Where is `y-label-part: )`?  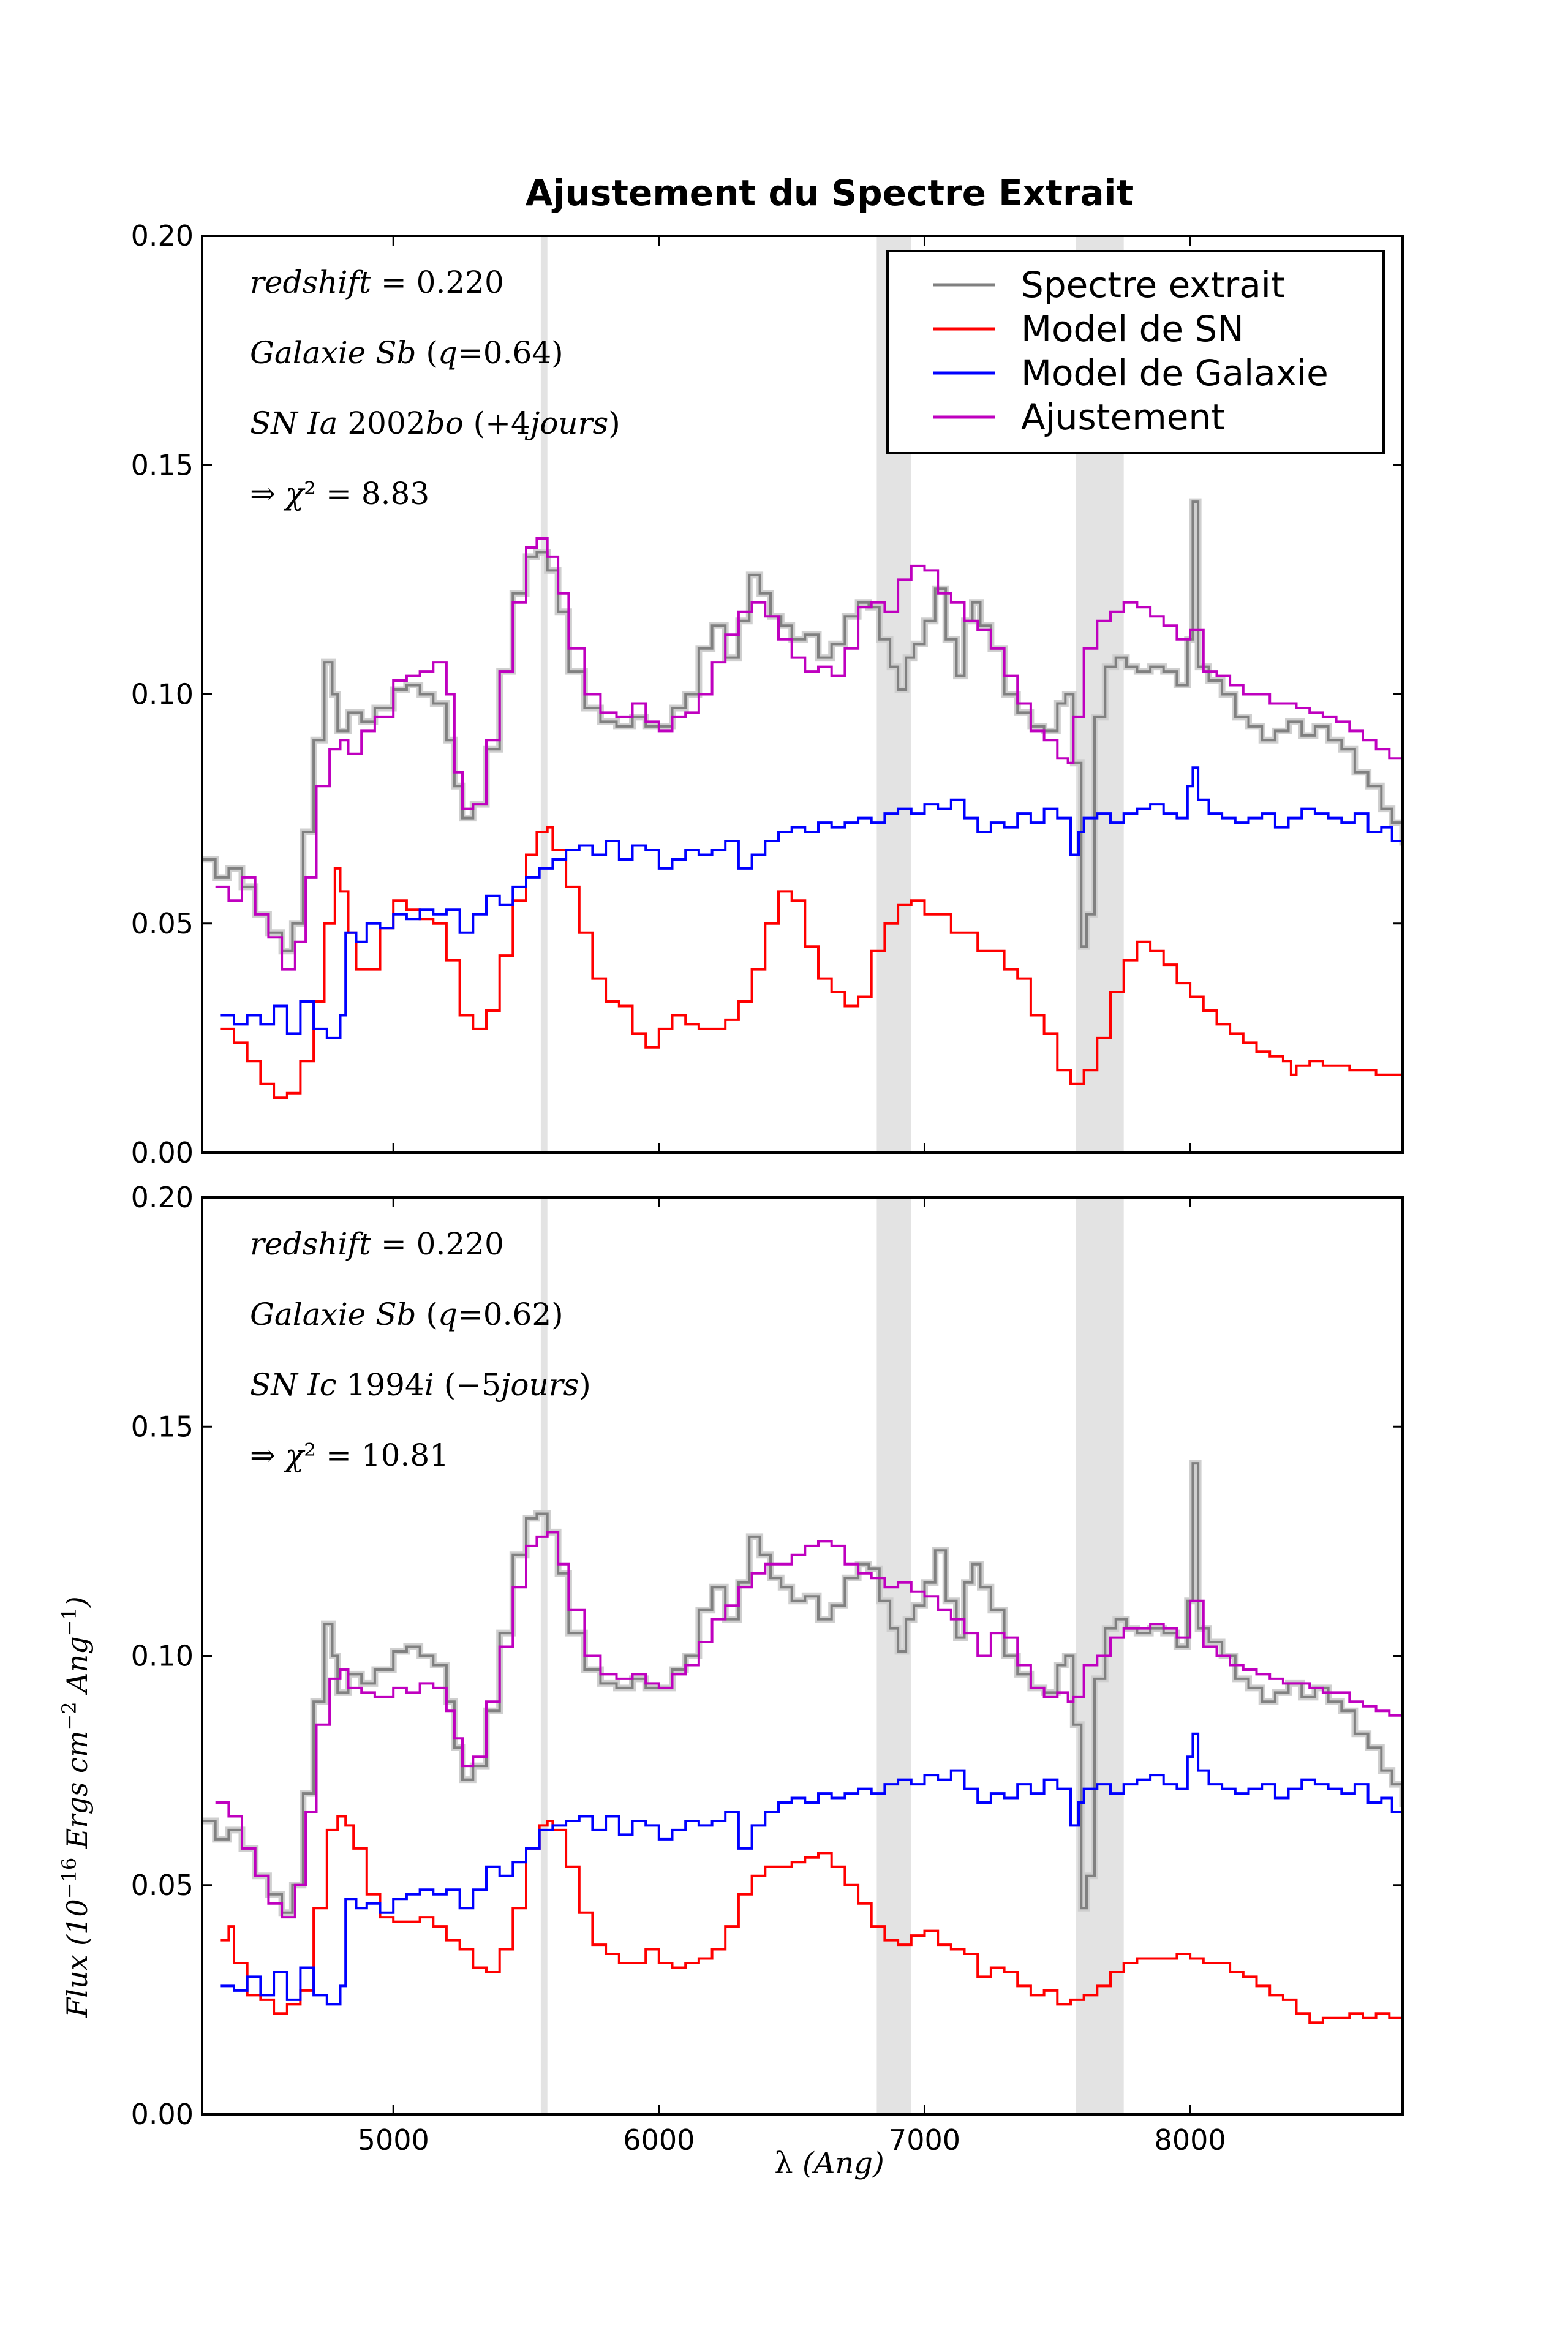
y-label-part: ) is located at coordinates (78, 1602).